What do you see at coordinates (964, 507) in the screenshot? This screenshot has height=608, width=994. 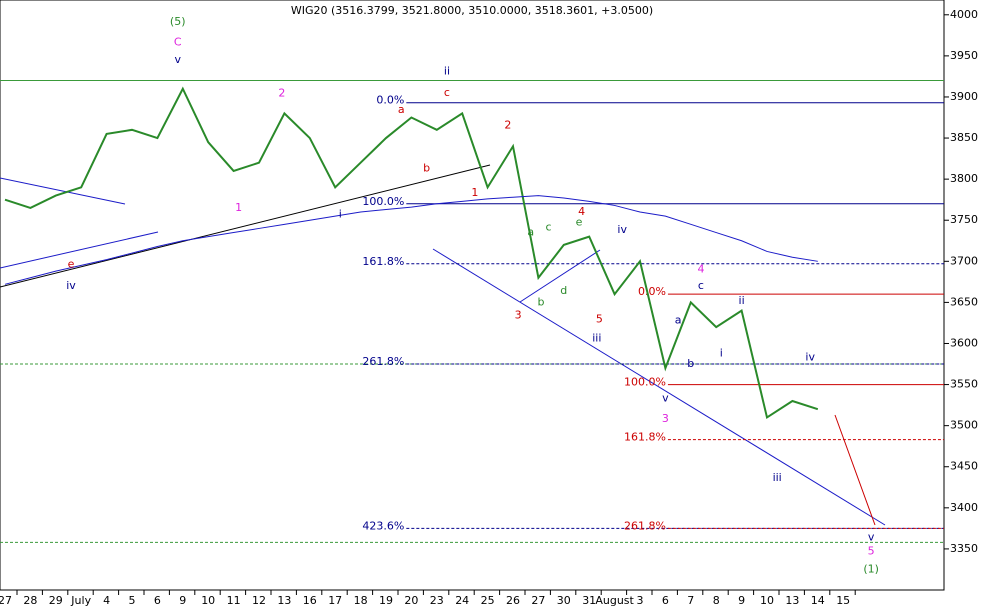 I see `y-tick-label: 3400` at bounding box center [964, 507].